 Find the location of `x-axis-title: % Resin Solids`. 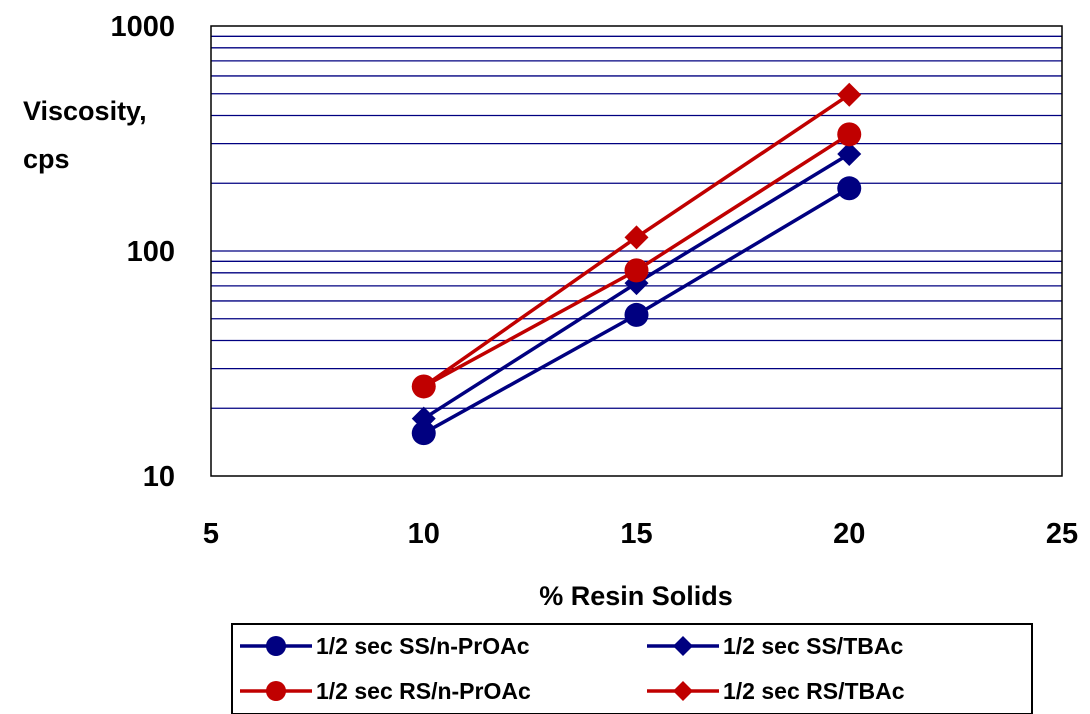

x-axis-title: % Resin Solids is located at coordinates (636, 596).